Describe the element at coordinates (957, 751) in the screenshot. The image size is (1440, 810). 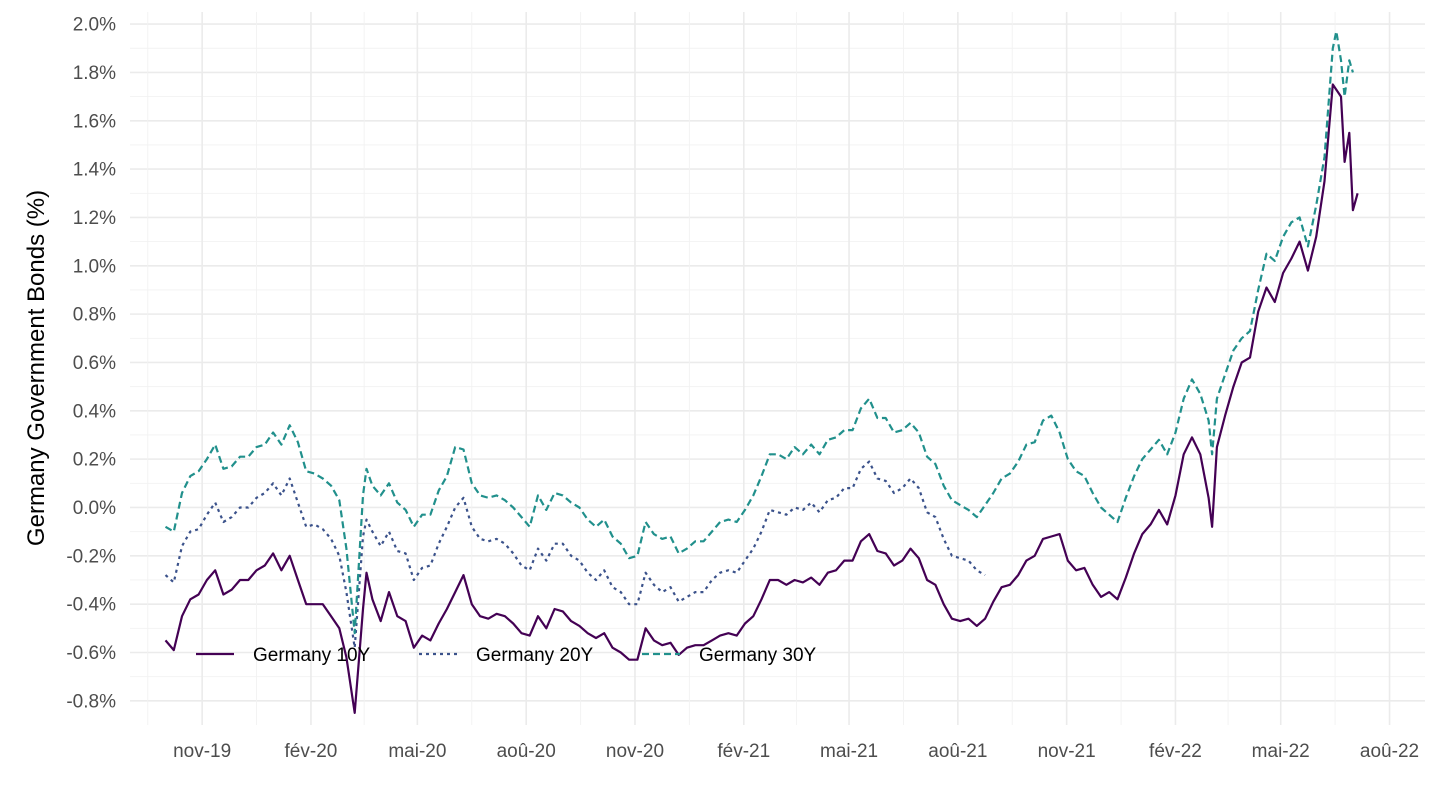
I see `x-tick-label: aoû-21` at that location.